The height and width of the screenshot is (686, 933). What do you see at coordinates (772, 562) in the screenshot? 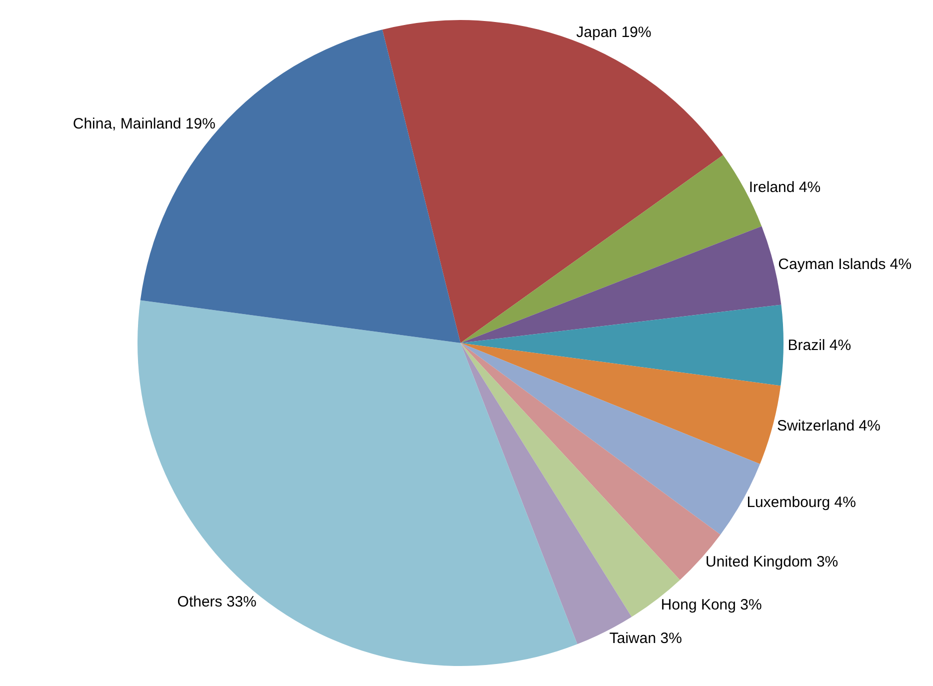
I see `slice-label: United Kingdom 3%` at bounding box center [772, 562].